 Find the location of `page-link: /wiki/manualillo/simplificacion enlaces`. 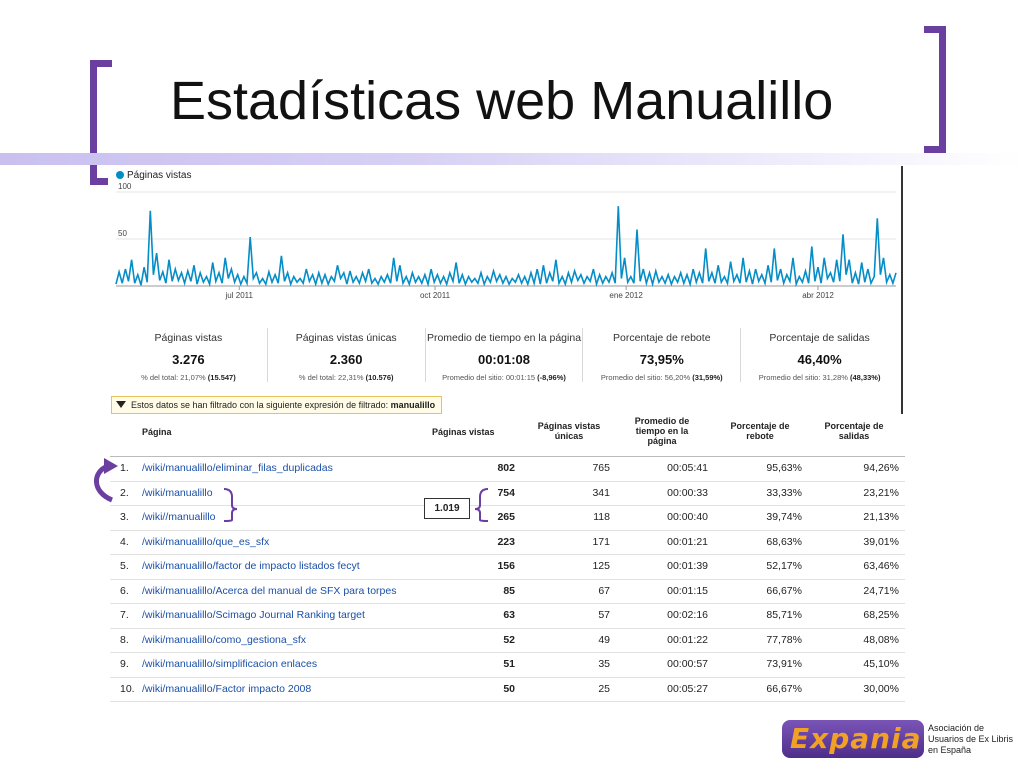

page-link: /wiki/manualillo/simplificacion enlaces is located at coordinates (230, 664).